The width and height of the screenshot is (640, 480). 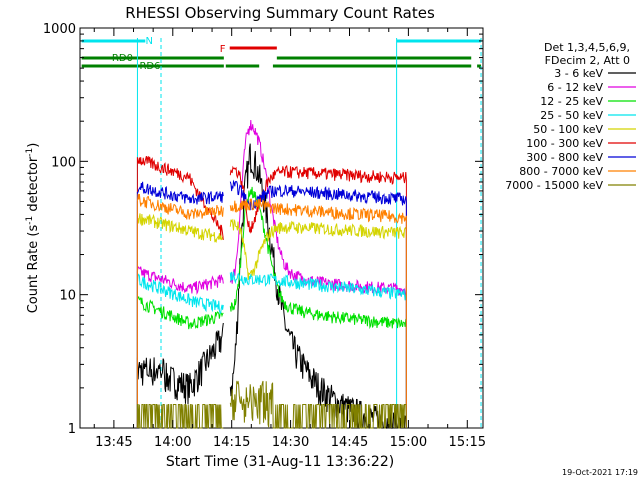 I want to click on flag-label-rd0: RD0, so click(x=122, y=58).